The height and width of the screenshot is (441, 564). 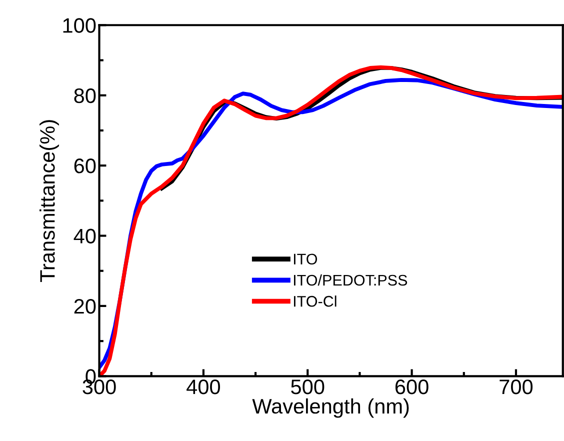 I want to click on y-tick-label: 100, so click(x=79, y=25).